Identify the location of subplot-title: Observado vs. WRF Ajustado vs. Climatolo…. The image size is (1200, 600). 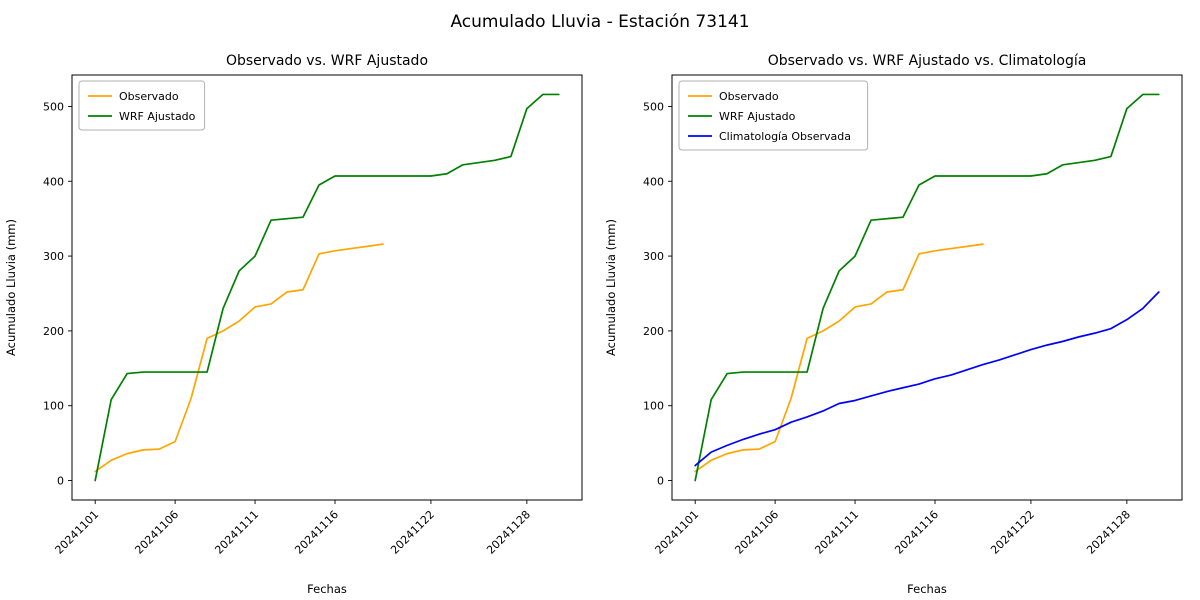
(927, 61).